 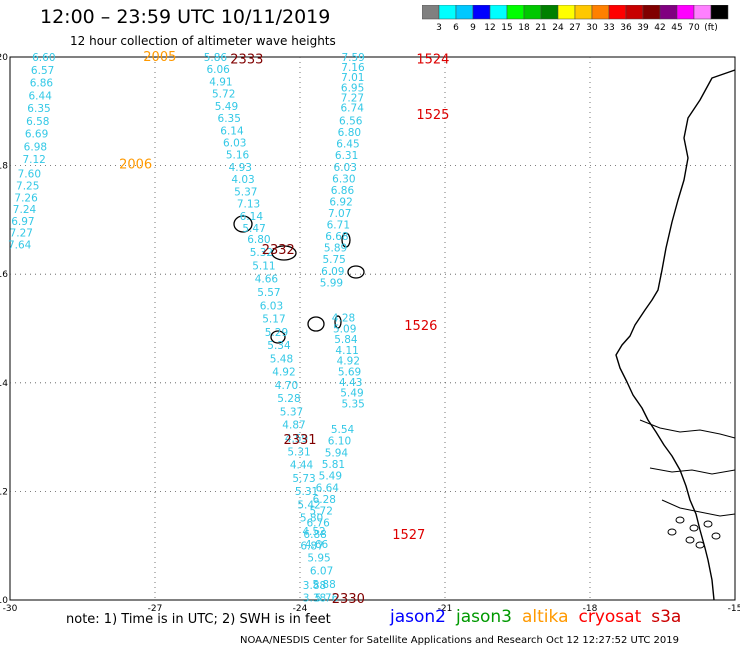 What do you see at coordinates (298, 452) in the screenshot?
I see `swh-value: 5.31` at bounding box center [298, 452].